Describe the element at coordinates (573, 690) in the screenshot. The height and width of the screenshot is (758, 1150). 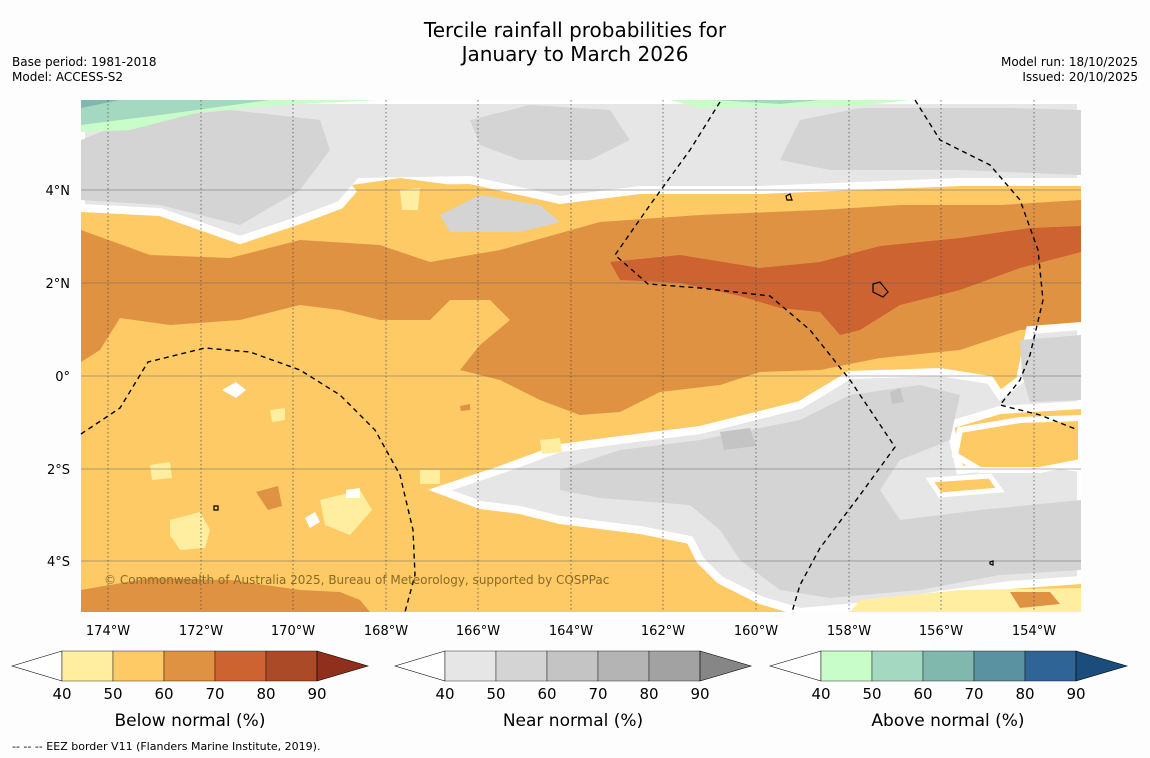
I see `colorbar-near: 40 50 60 70 80 90 Near normal (%)` at that location.